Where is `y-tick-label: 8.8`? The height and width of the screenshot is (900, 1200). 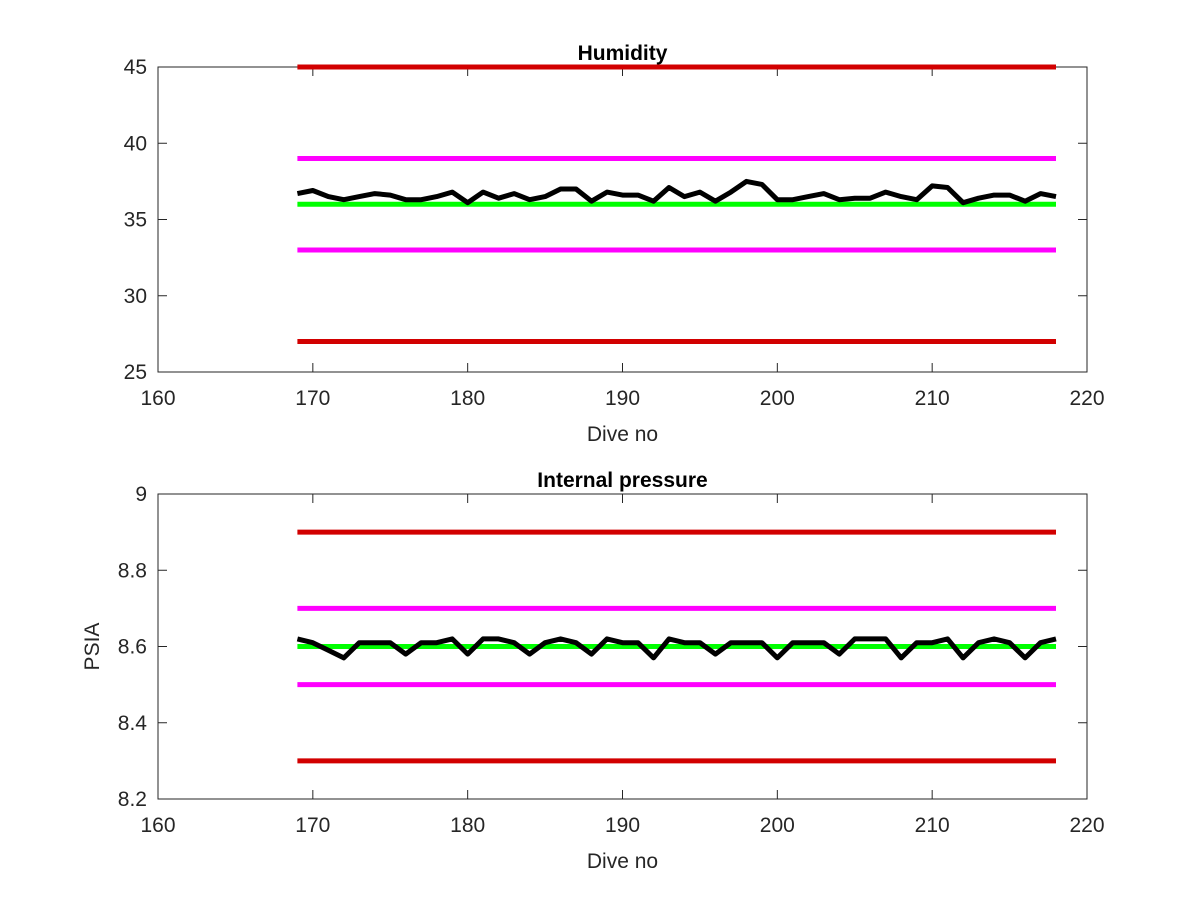
y-tick-label: 8.8 is located at coordinates (132, 570).